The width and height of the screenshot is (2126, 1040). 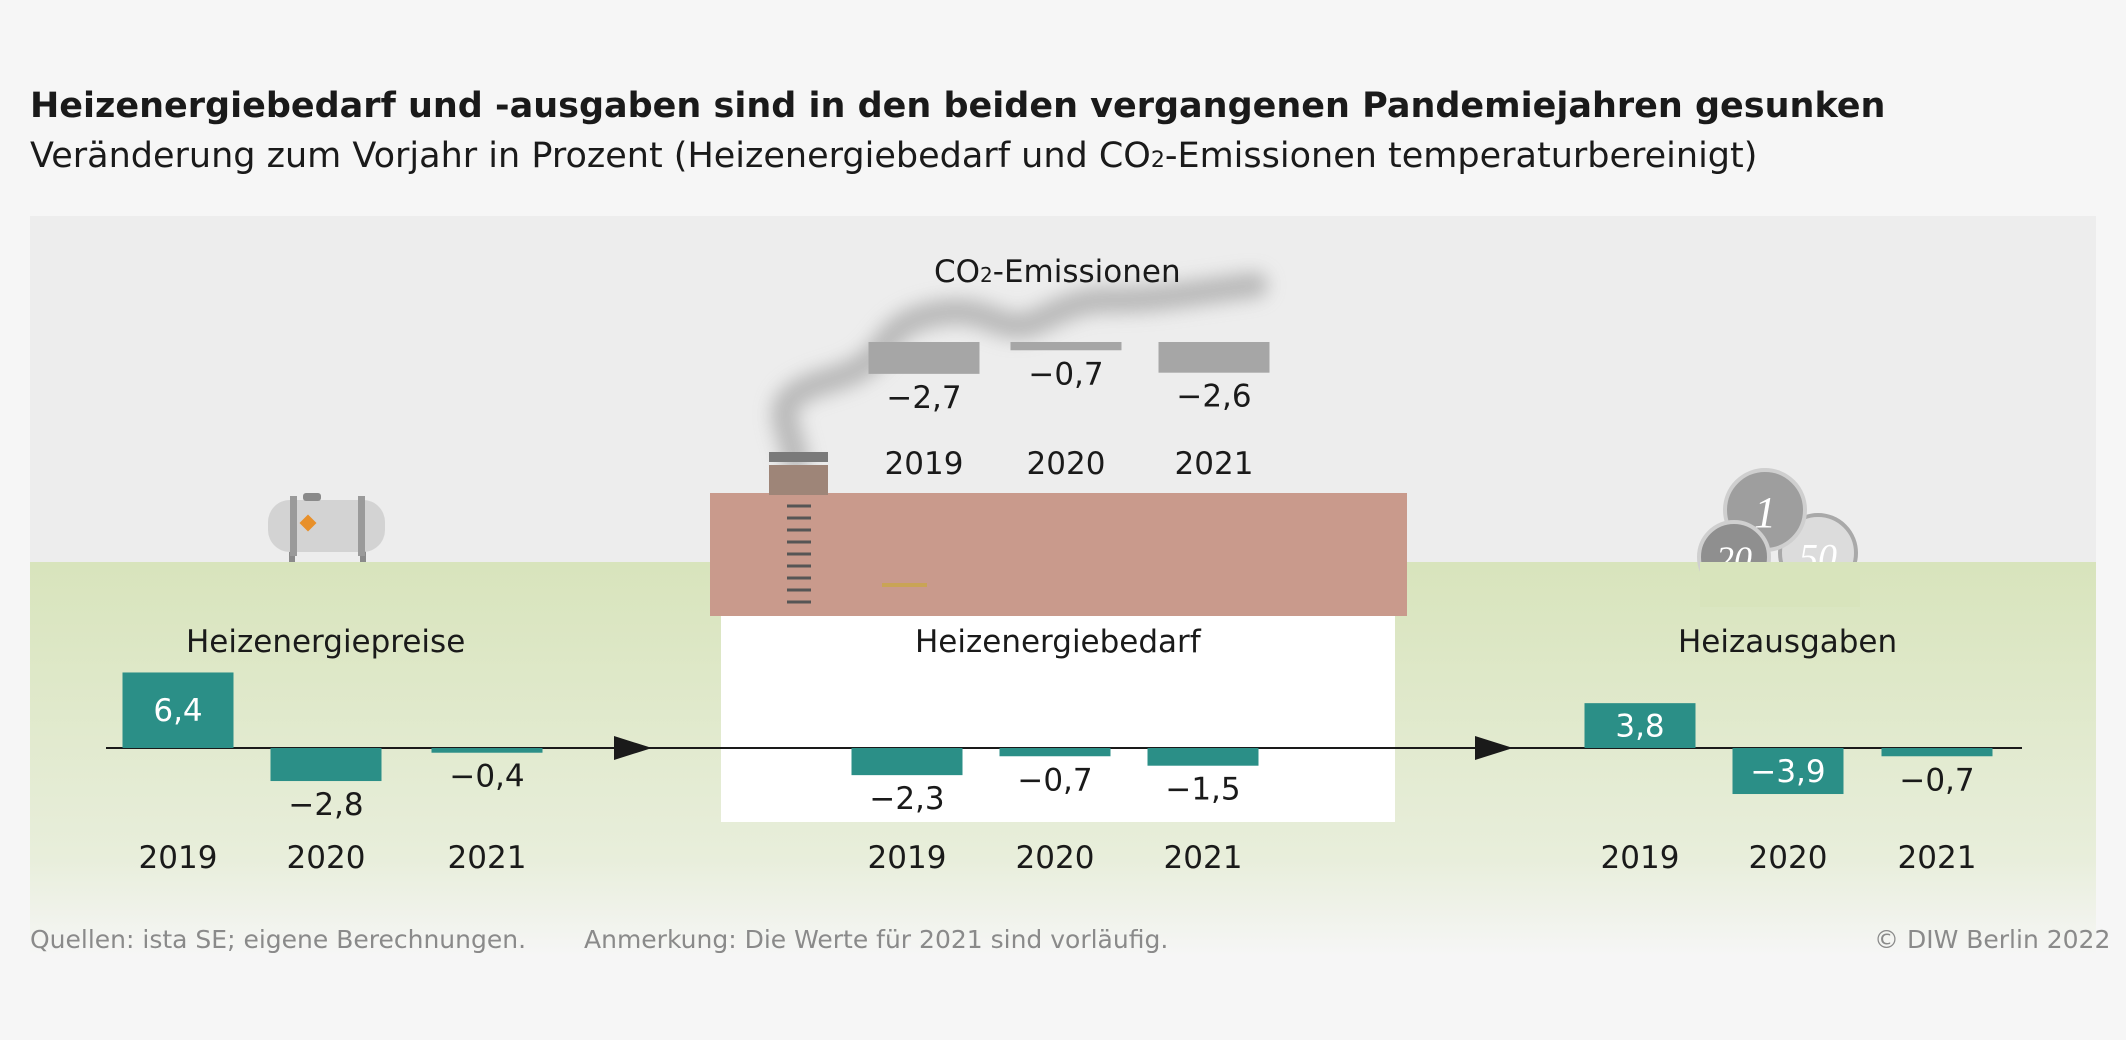 I want to click on footer-copyright: © DIW Berlin 2022, so click(x=1992, y=939).